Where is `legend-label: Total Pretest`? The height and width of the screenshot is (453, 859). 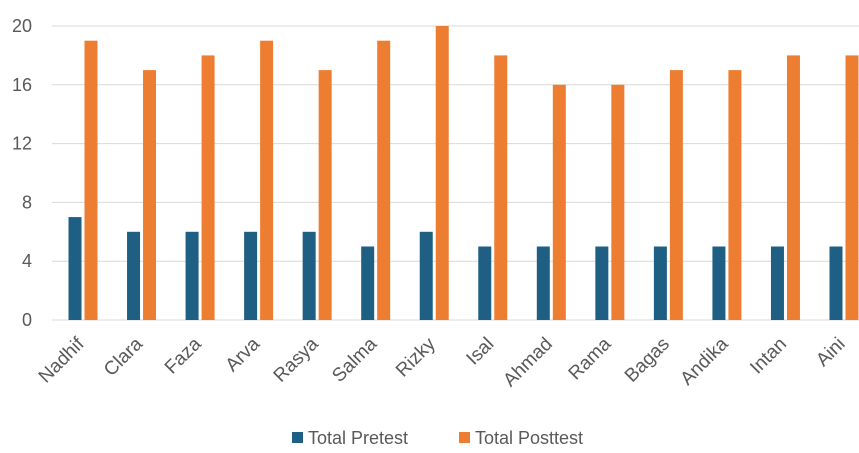
legend-label: Total Pretest is located at coordinates (358, 438).